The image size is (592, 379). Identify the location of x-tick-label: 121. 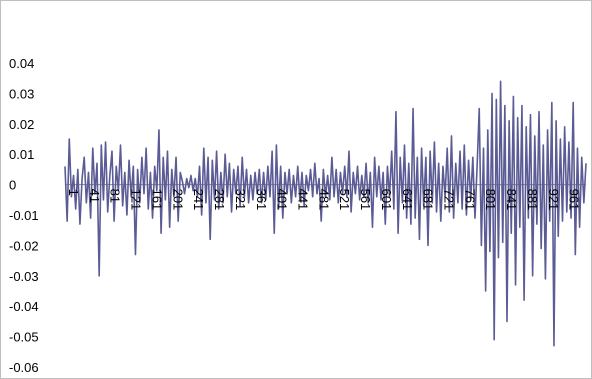
(136, 200).